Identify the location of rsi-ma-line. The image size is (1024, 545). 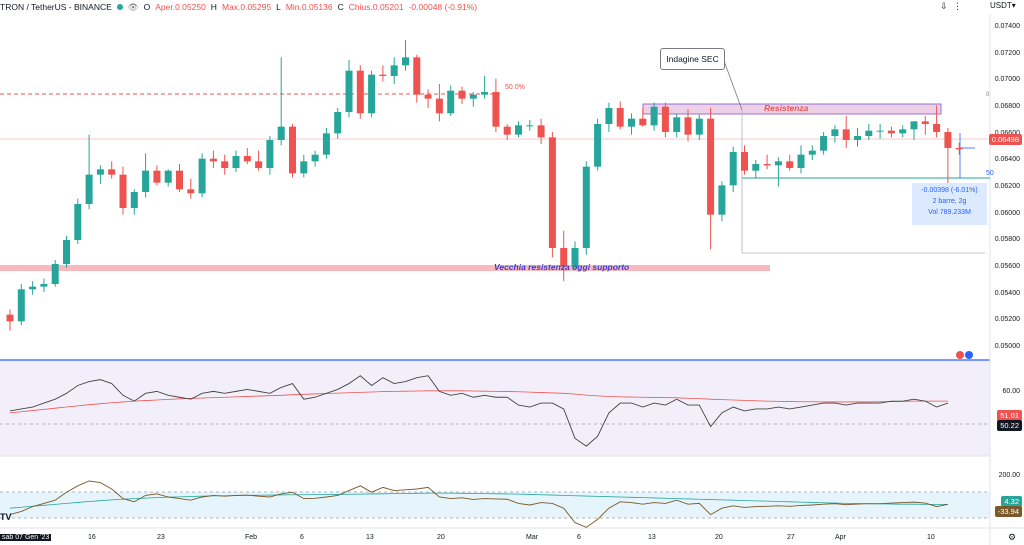
(478, 402).